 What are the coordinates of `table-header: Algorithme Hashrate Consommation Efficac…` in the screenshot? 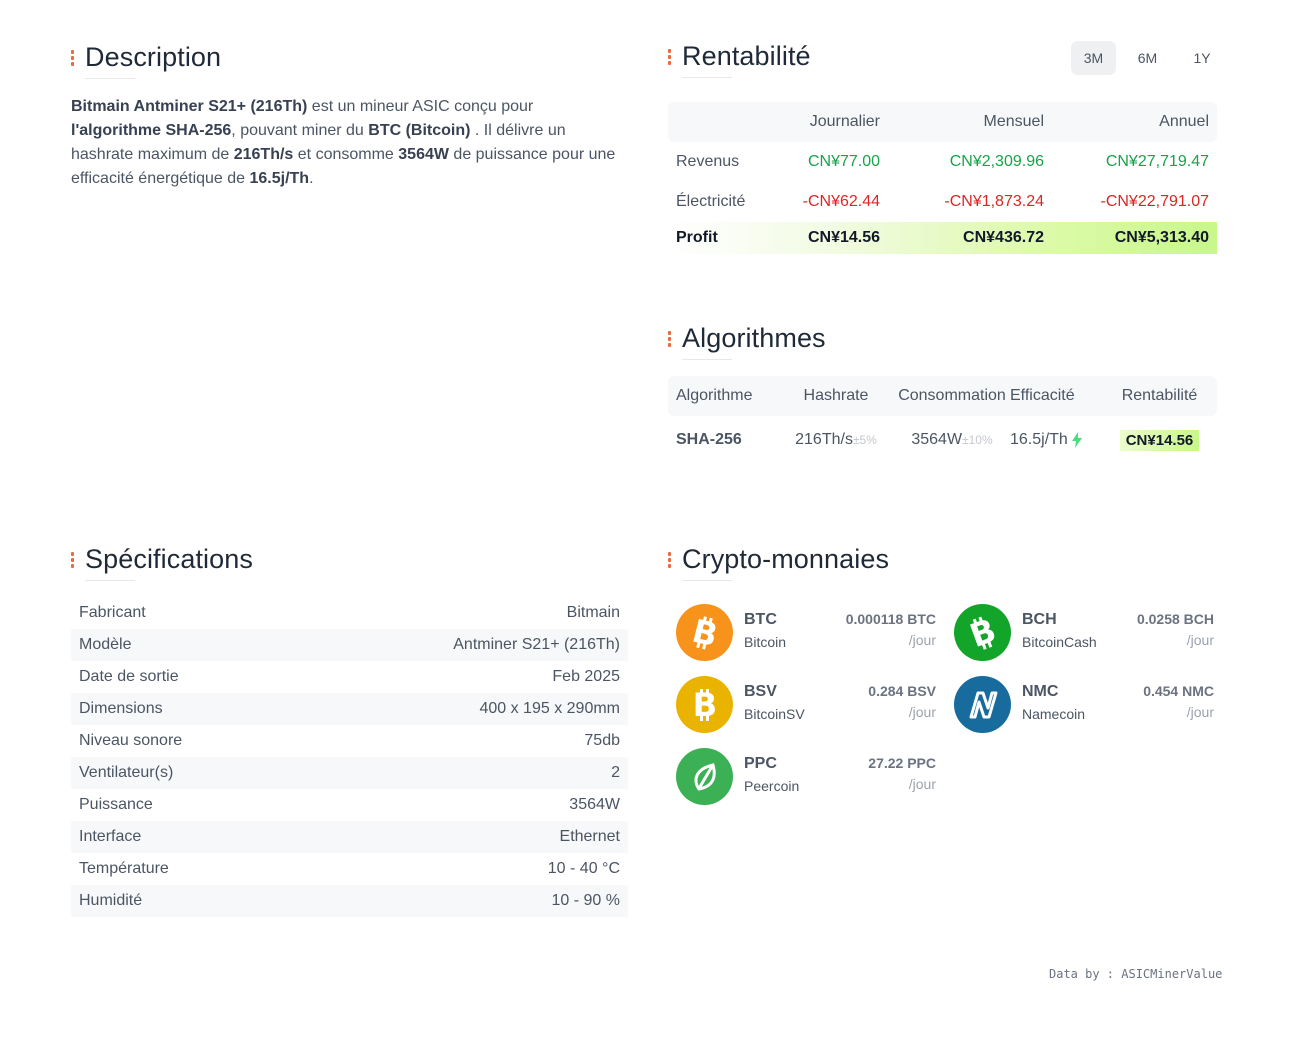 It's located at (942, 396).